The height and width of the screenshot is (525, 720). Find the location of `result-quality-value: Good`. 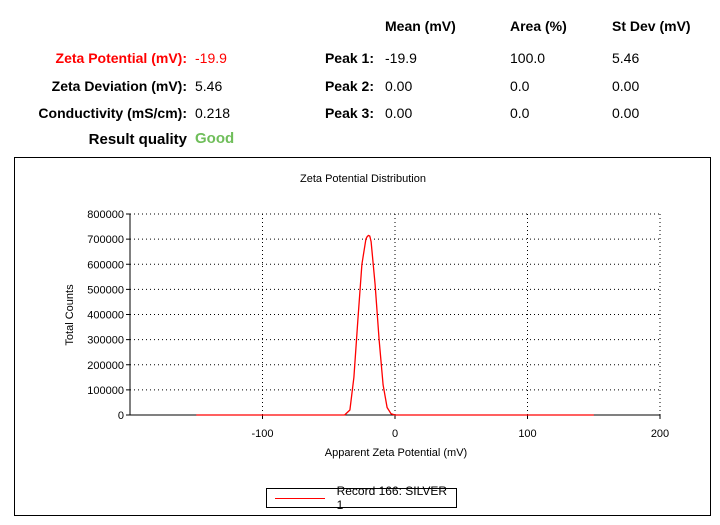

result-quality-value: Good is located at coordinates (215, 138).